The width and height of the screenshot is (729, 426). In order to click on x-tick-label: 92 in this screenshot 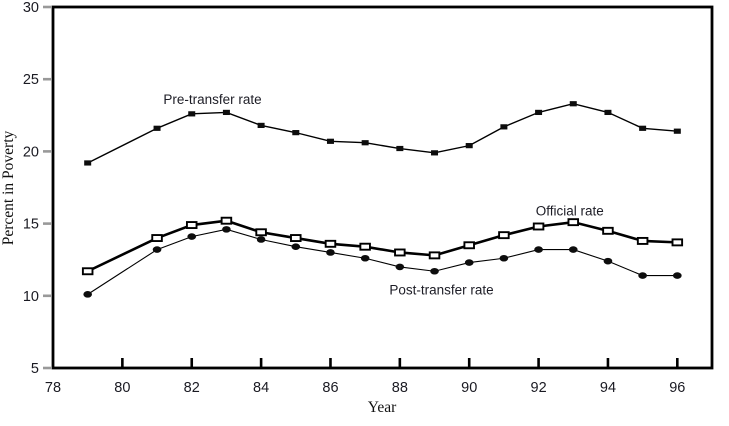, I will do `click(539, 388)`.